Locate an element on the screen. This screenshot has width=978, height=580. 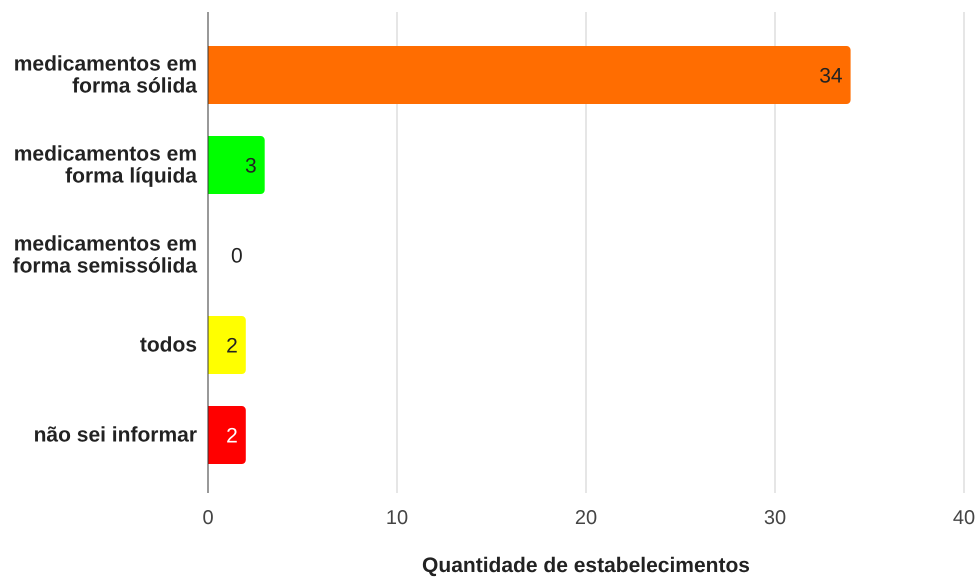
x-tick-label: 30 is located at coordinates (775, 518).